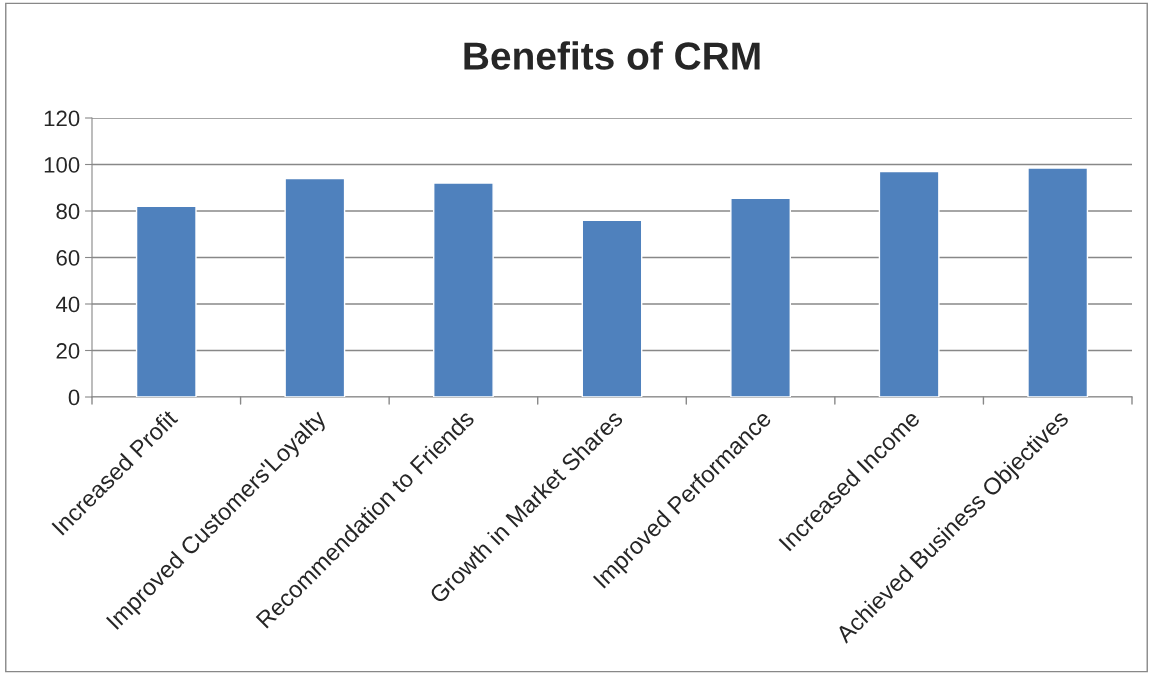  What do you see at coordinates (67, 304) in the screenshot?
I see `y-tick-label: 40` at bounding box center [67, 304].